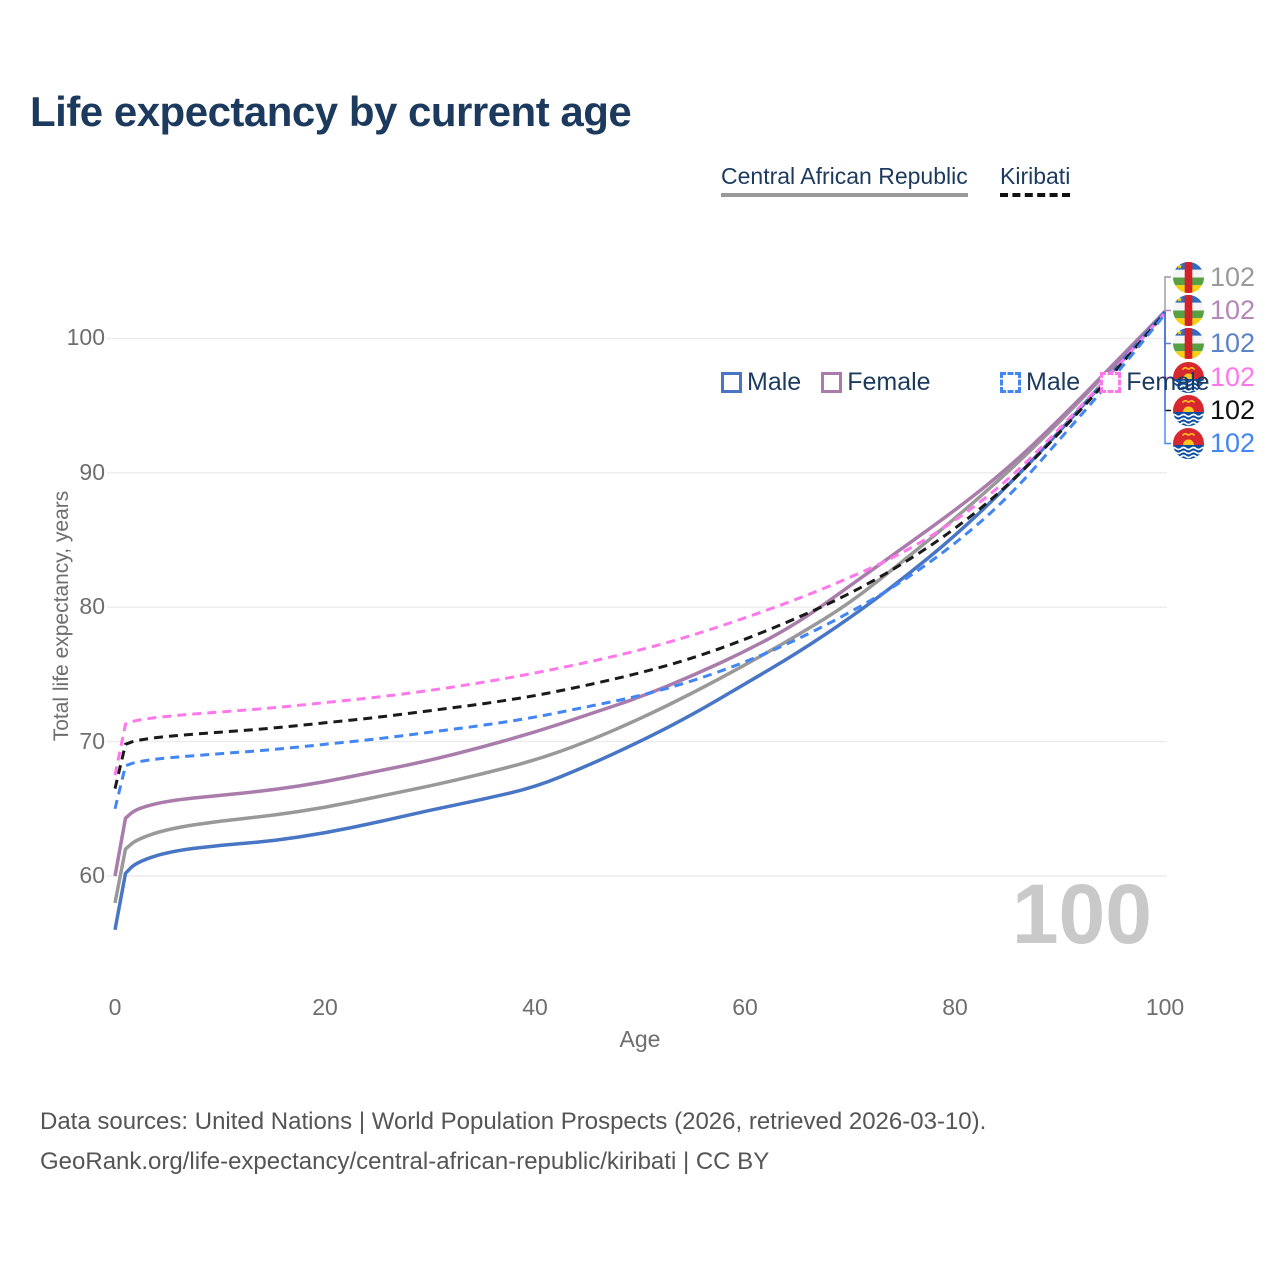 Image resolution: width=1280 pixels, height=1280 pixels. I want to click on end-label-row-kiribati-total: 102, so click(1214, 410).